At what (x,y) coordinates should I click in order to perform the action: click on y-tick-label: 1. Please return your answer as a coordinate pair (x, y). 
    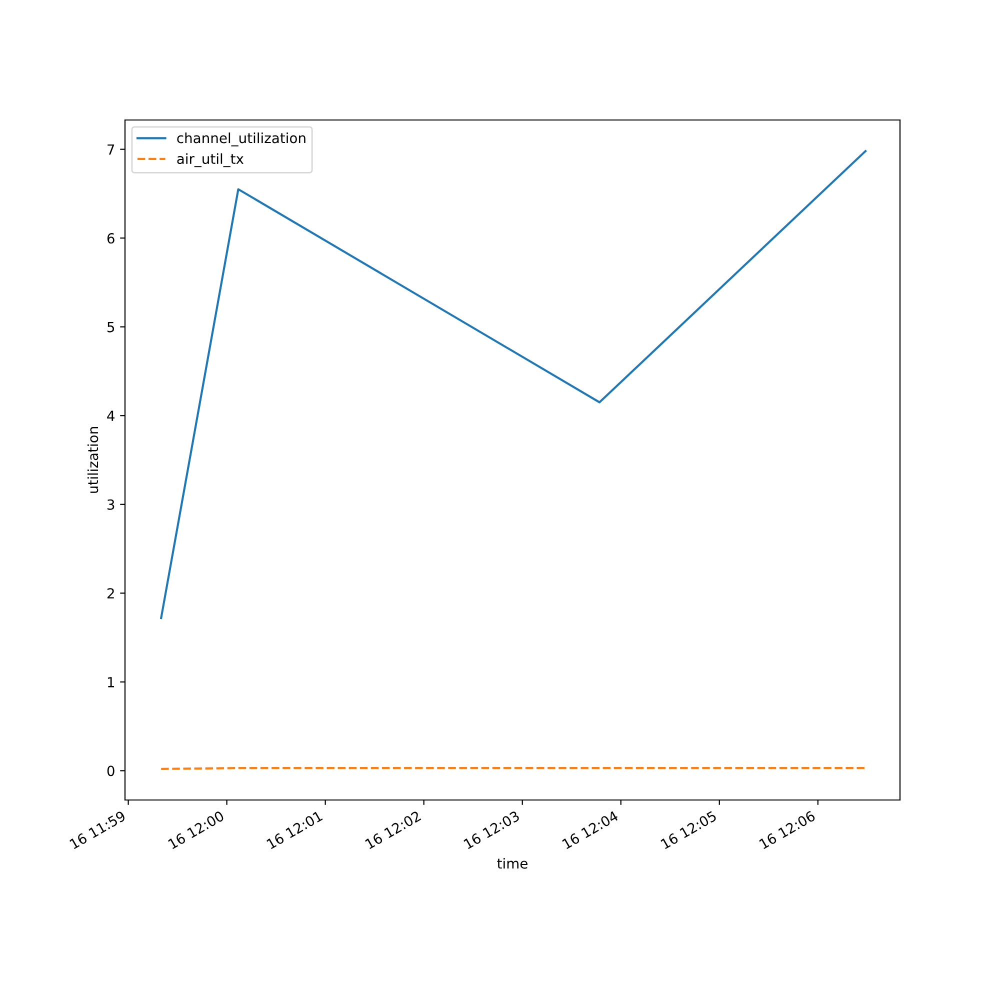
    Looking at the image, I should click on (111, 682).